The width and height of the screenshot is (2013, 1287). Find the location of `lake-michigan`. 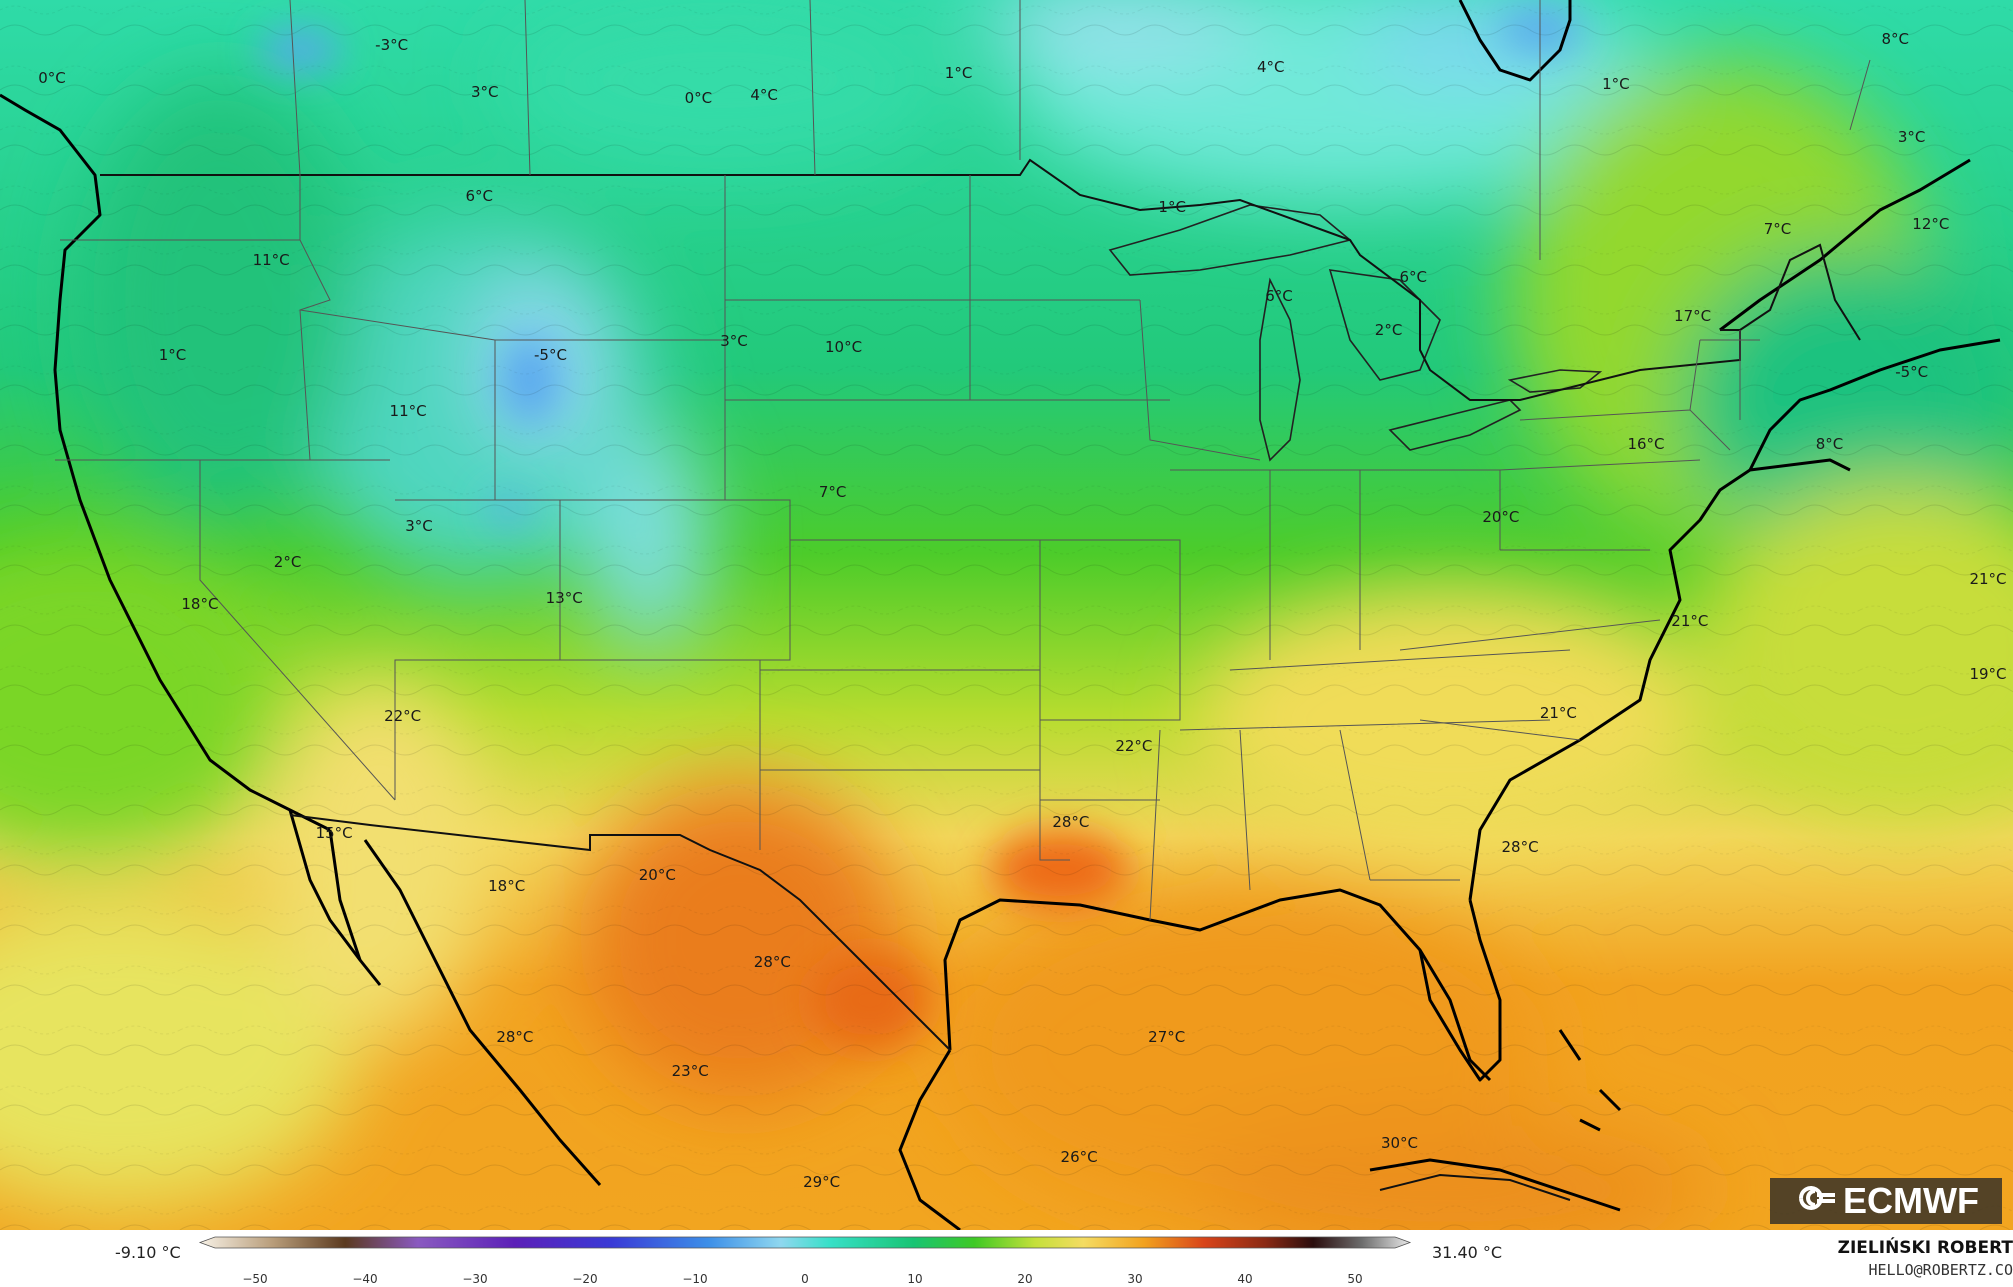

lake-michigan is located at coordinates (1280, 369).